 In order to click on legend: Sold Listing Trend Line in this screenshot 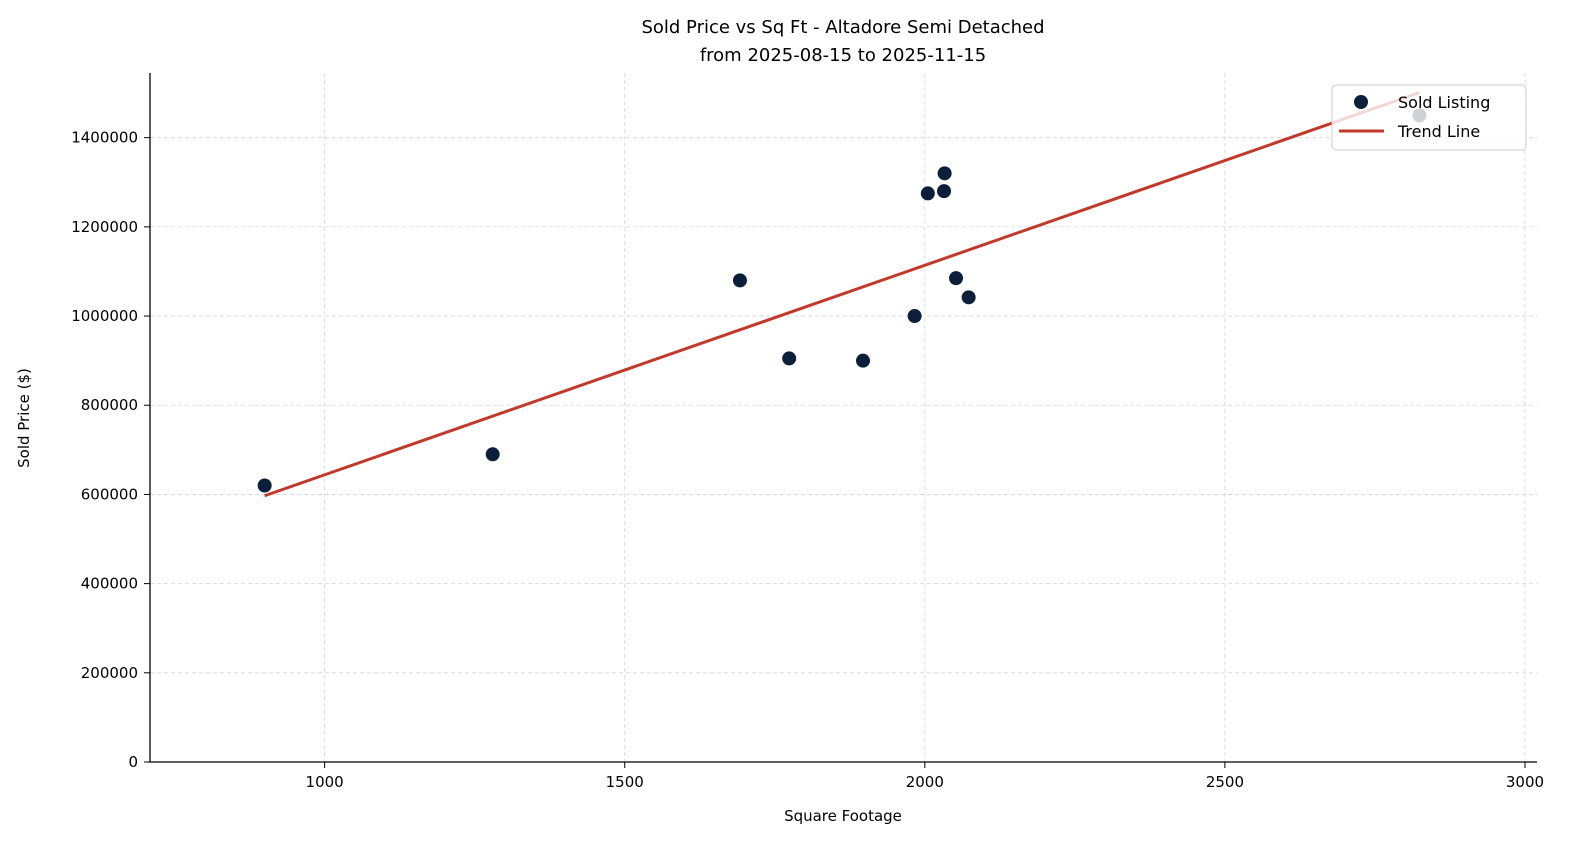, I will do `click(1429, 117)`.